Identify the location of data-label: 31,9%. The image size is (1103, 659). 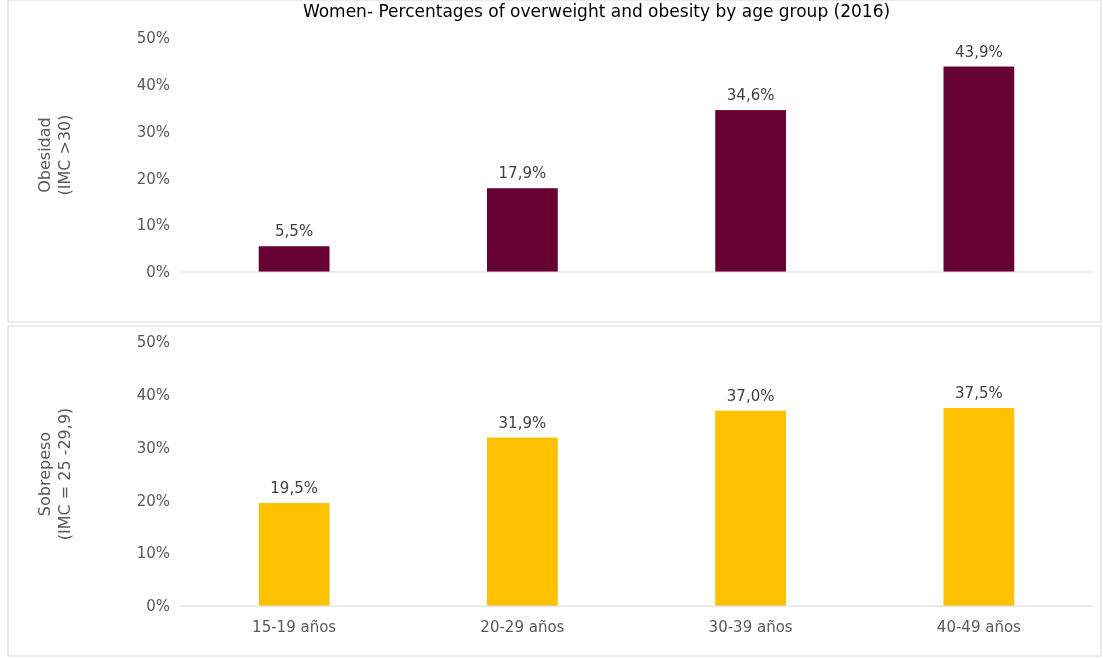
(522, 422).